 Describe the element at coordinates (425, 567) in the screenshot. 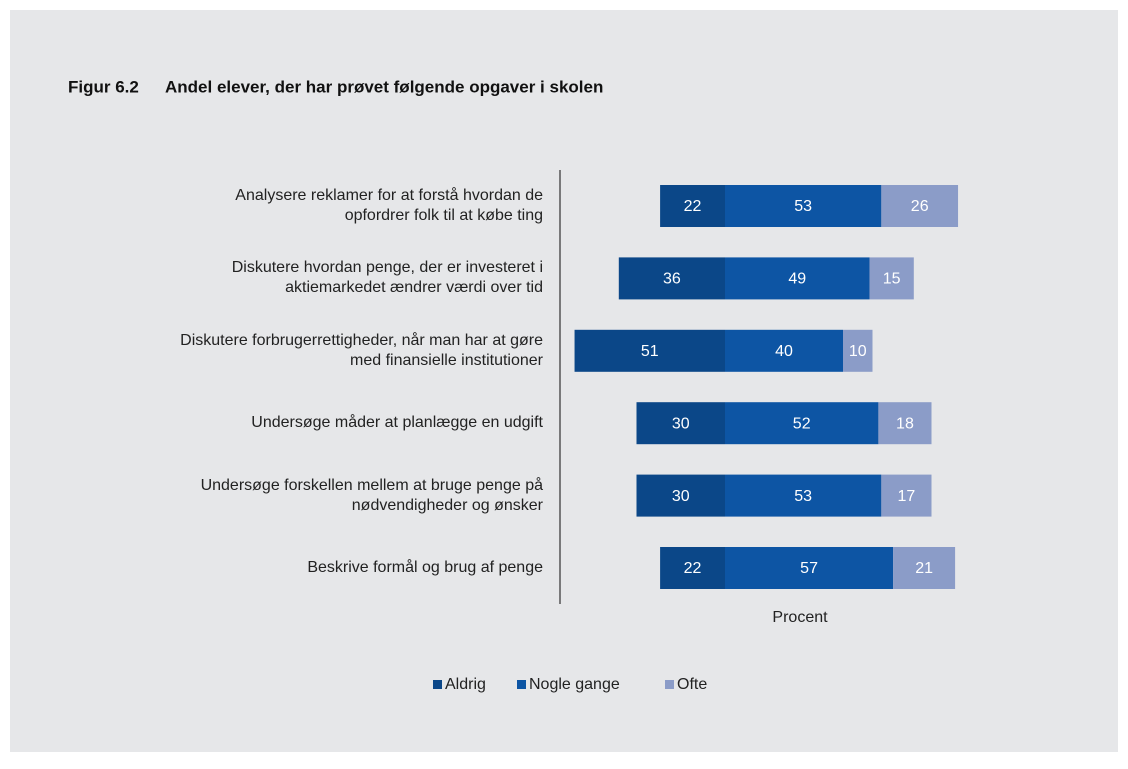

I see `category-label: Beskrive formål og brug af penge` at that location.